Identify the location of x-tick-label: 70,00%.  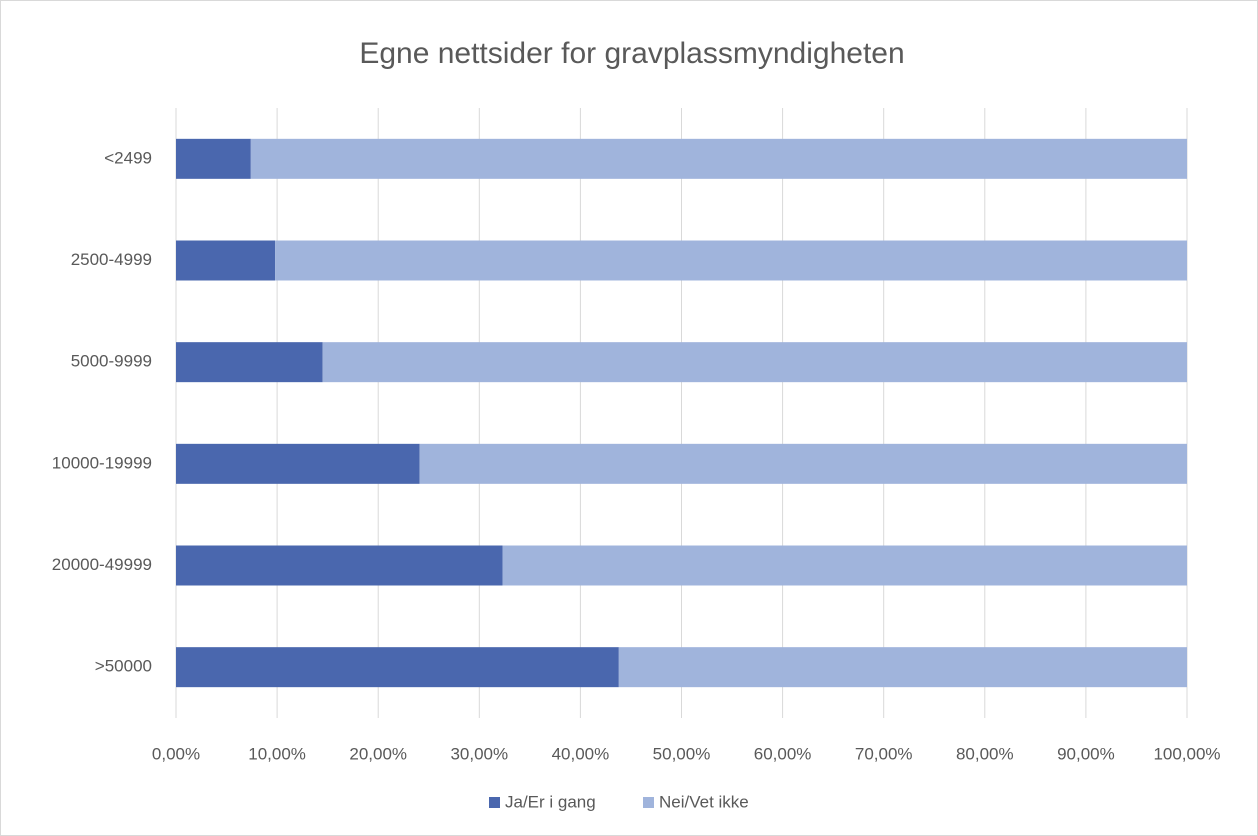
(884, 753).